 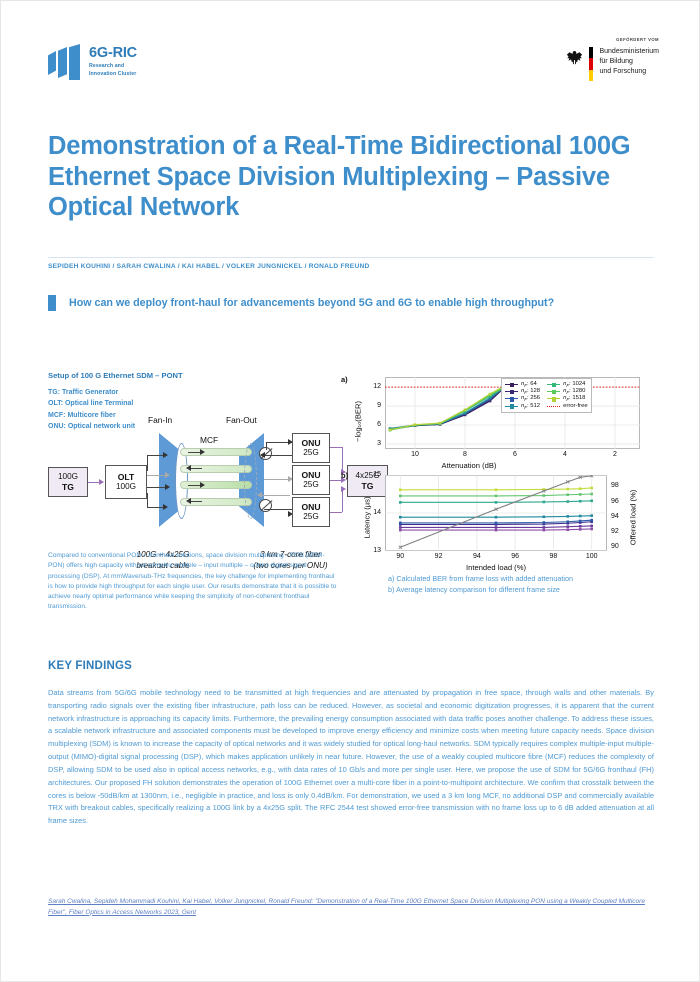 I want to click on wire-olt-core3, so click(x=157, y=487).